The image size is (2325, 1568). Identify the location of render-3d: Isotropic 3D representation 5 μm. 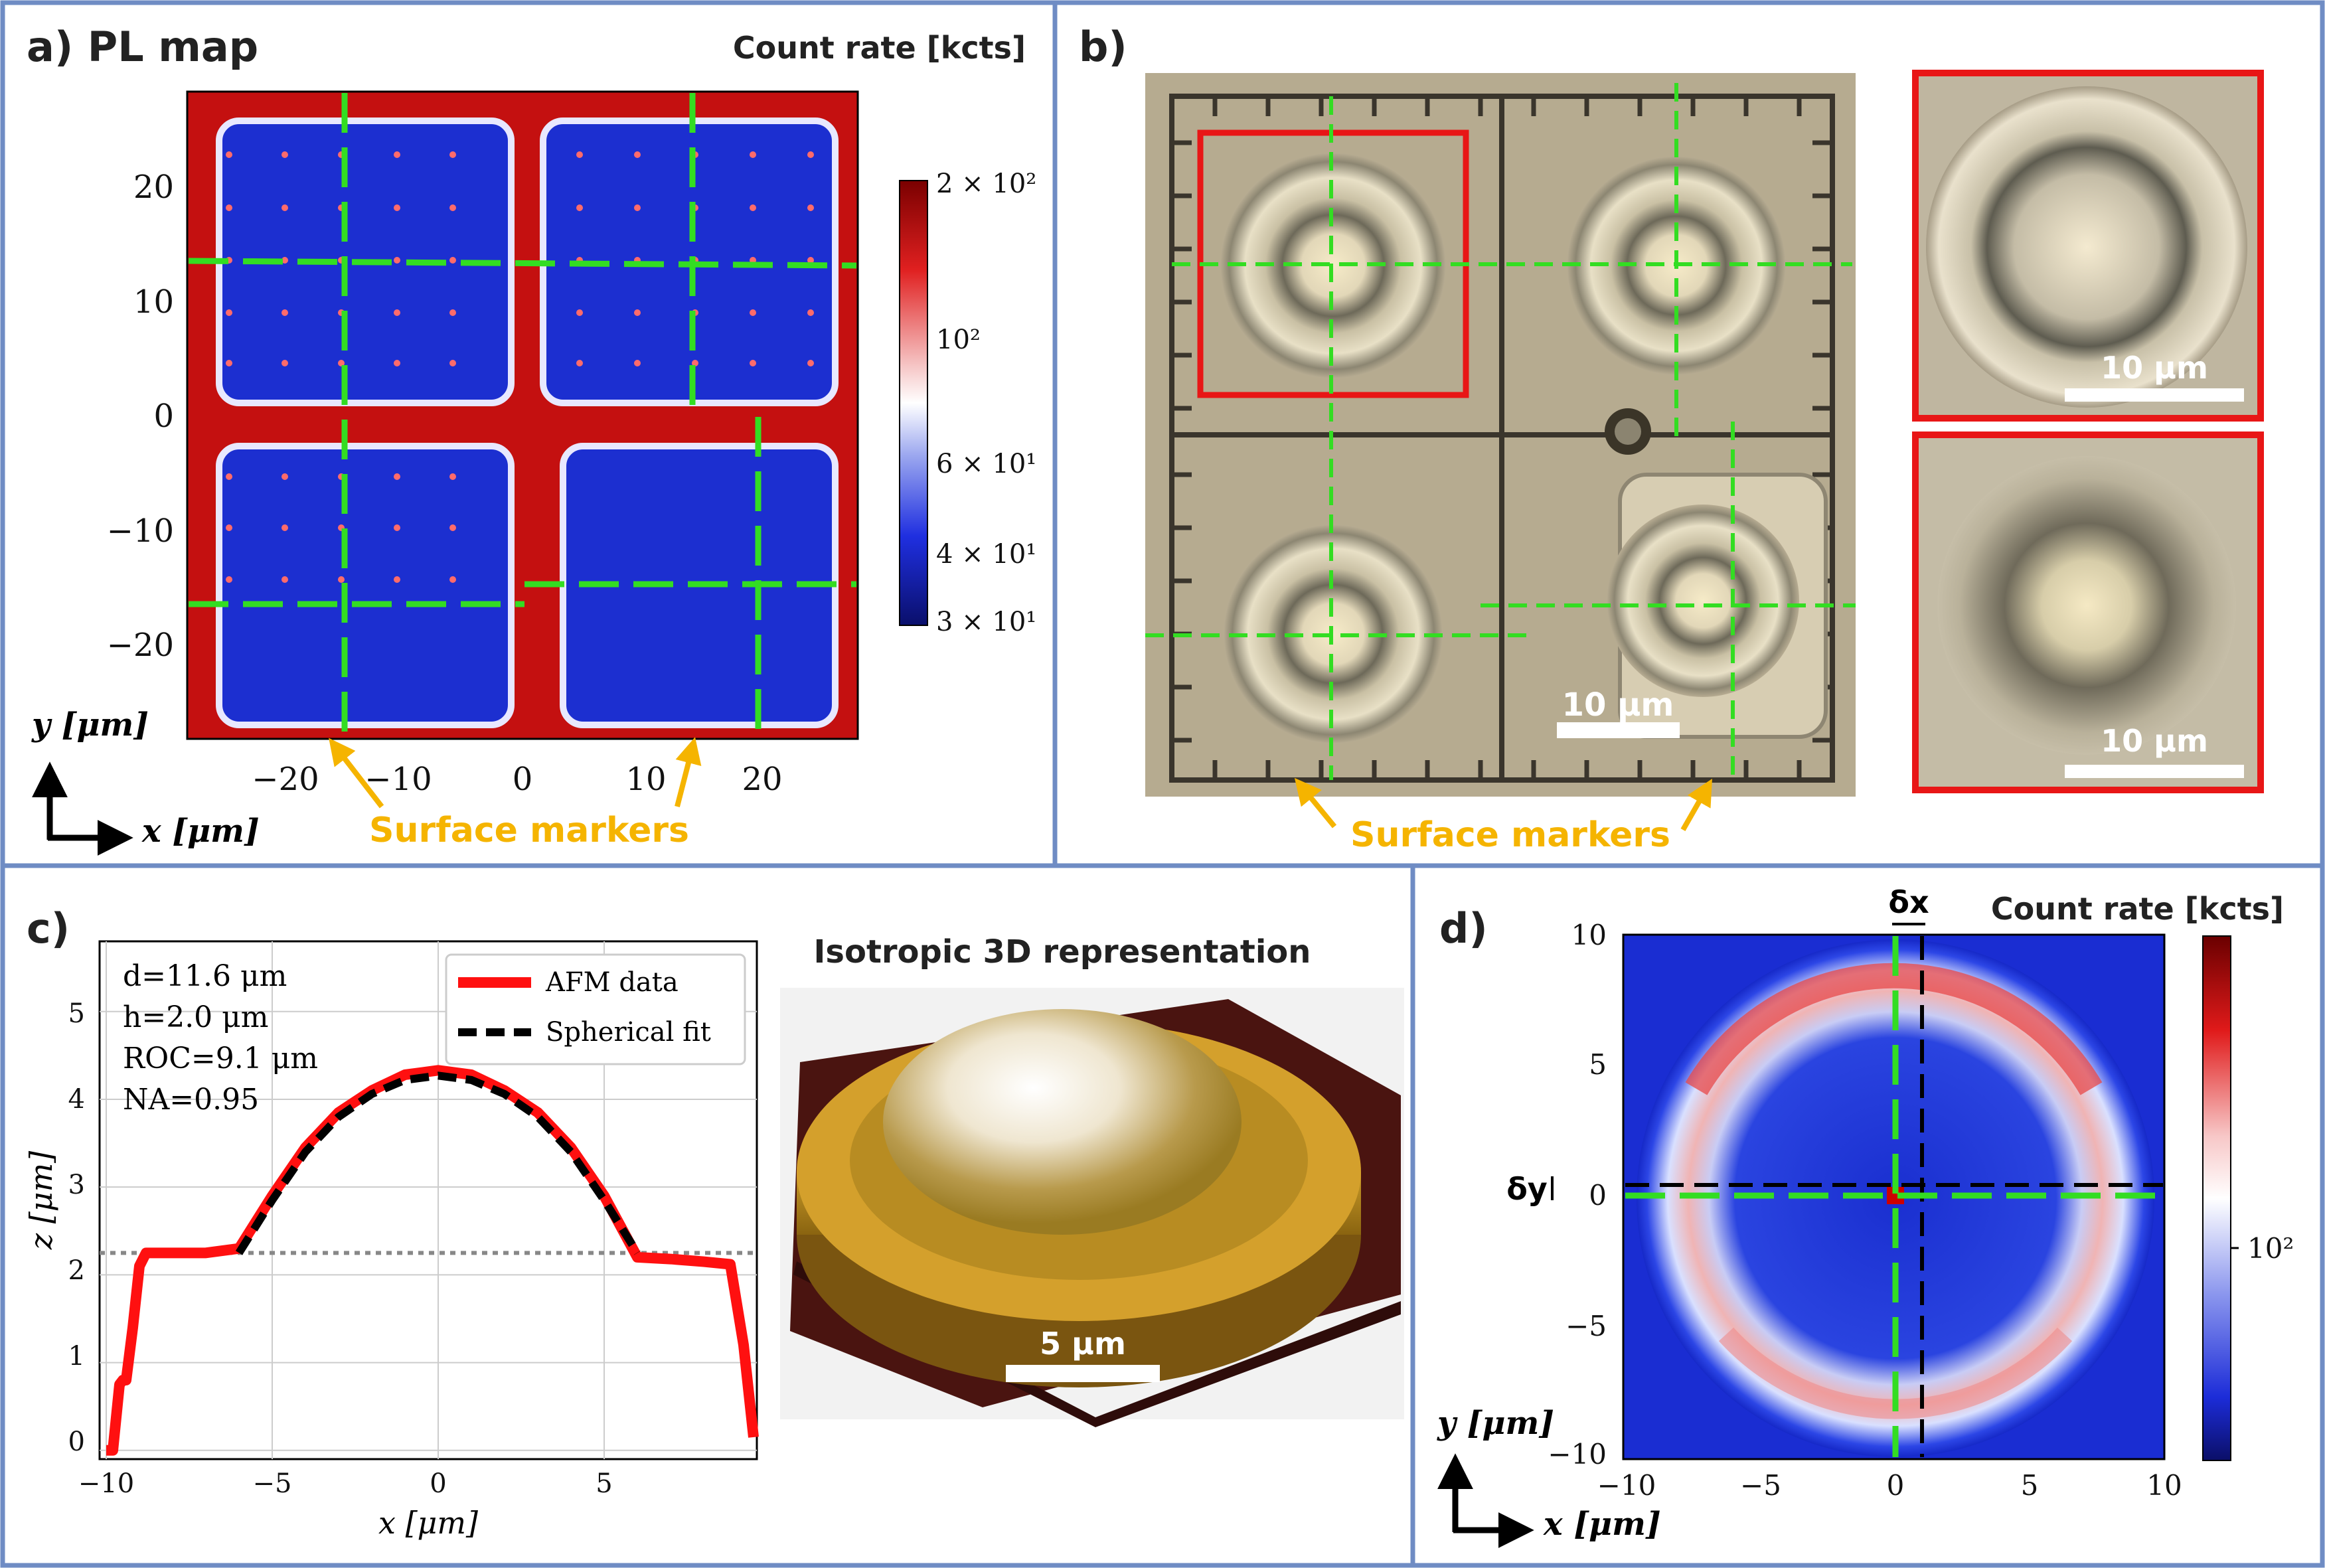
(1092, 1180).